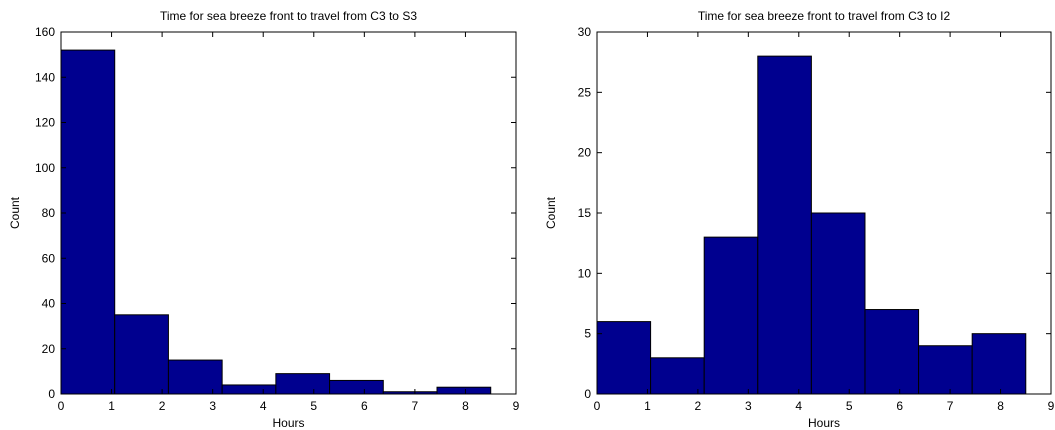 Image resolution: width=1055 pixels, height=430 pixels. What do you see at coordinates (49, 304) in the screenshot?
I see `y-tick-label: 40` at bounding box center [49, 304].